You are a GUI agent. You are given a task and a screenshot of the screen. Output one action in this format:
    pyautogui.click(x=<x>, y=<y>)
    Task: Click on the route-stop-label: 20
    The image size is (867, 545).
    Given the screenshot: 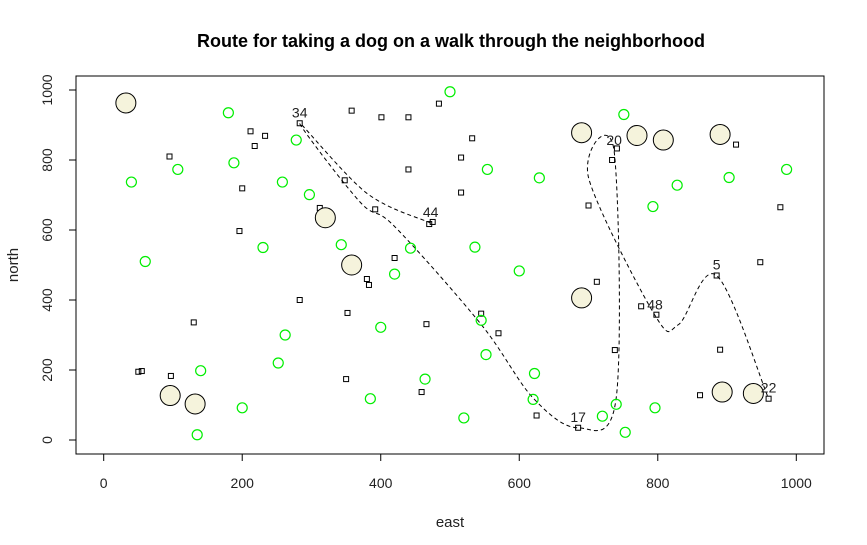 What is the action you would take?
    pyautogui.click(x=614, y=140)
    